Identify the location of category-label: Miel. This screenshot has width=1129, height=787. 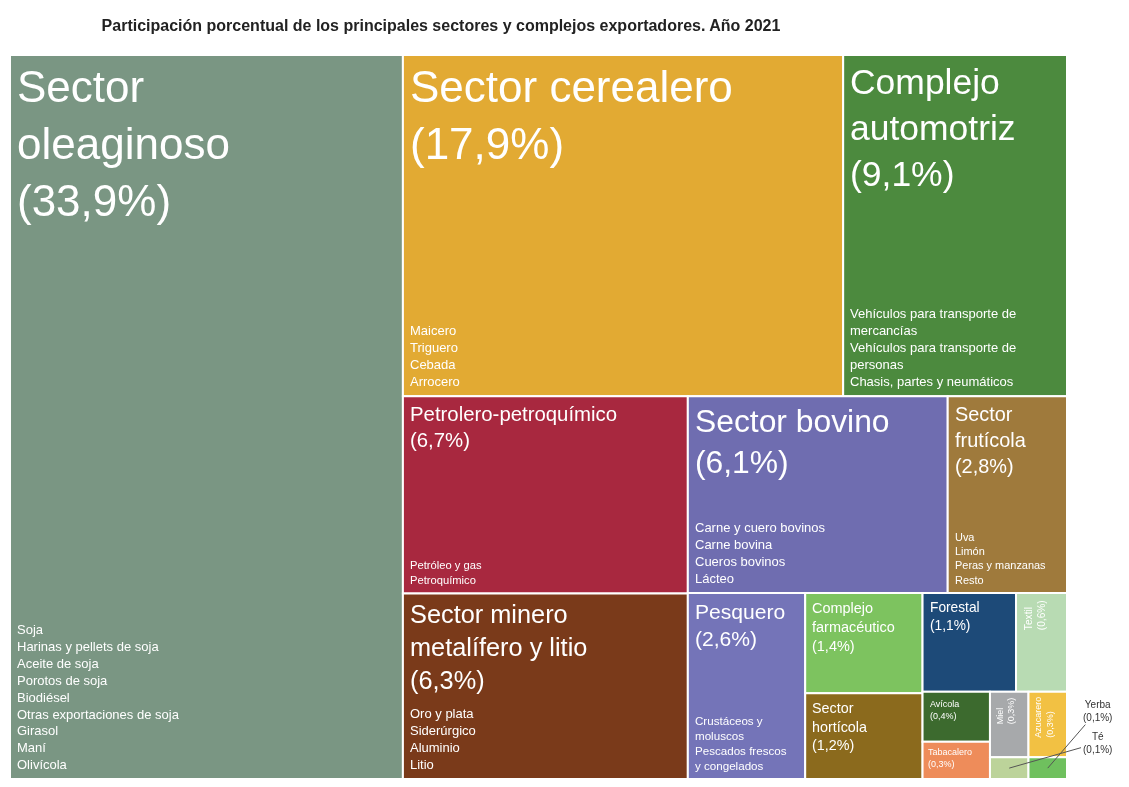
(999, 716).